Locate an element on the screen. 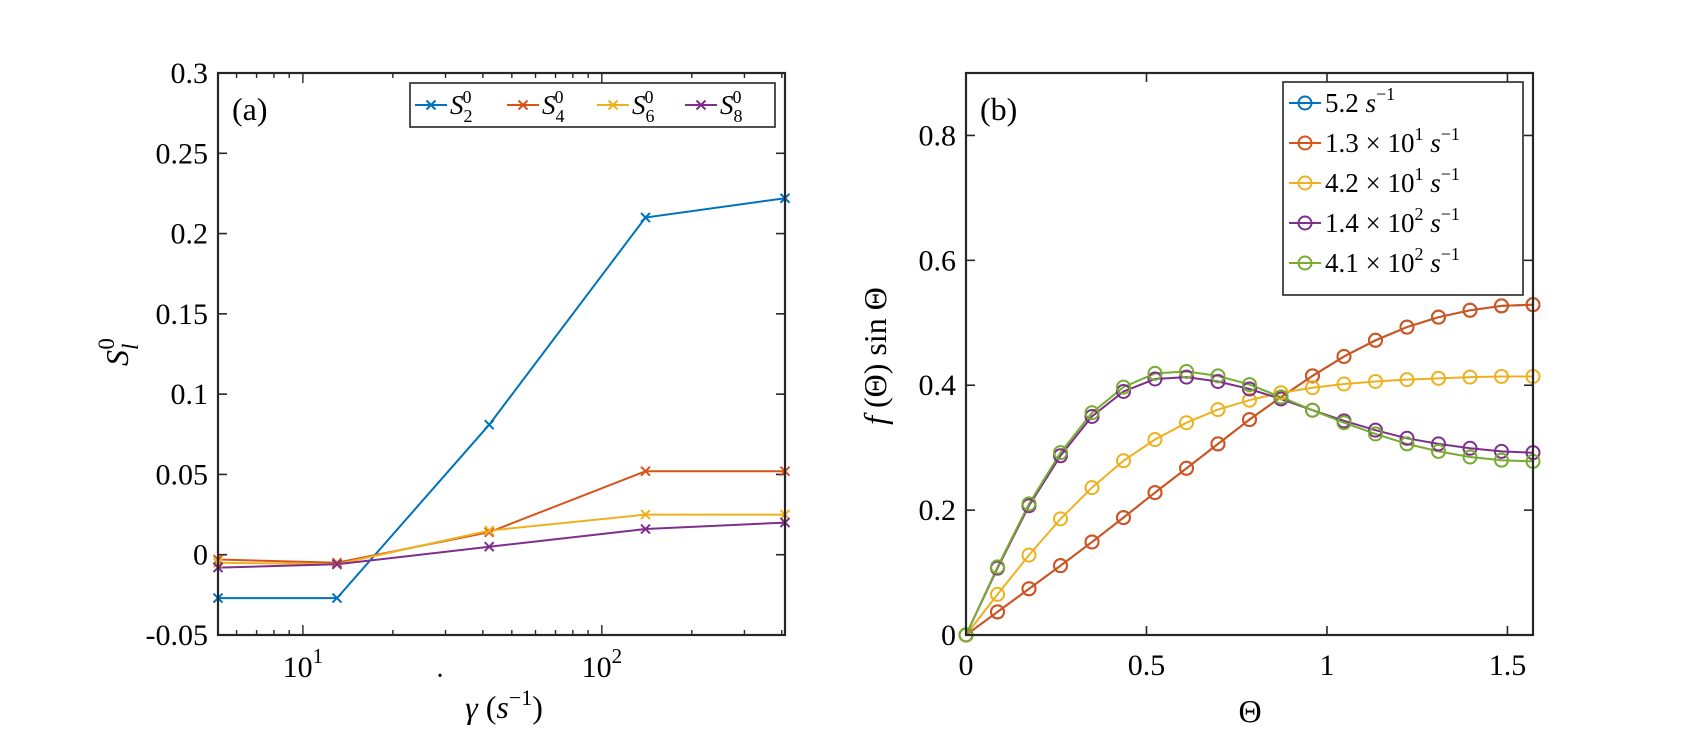 The image size is (1684, 749). panel-b-ytick-labels: 0 0.2 0.4 0.6 0.8 is located at coordinates (938, 385).